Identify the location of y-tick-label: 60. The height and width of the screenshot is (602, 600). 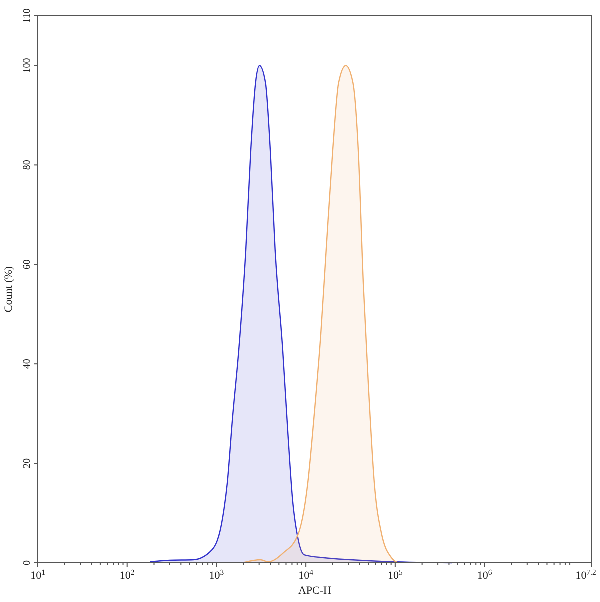
(27, 265).